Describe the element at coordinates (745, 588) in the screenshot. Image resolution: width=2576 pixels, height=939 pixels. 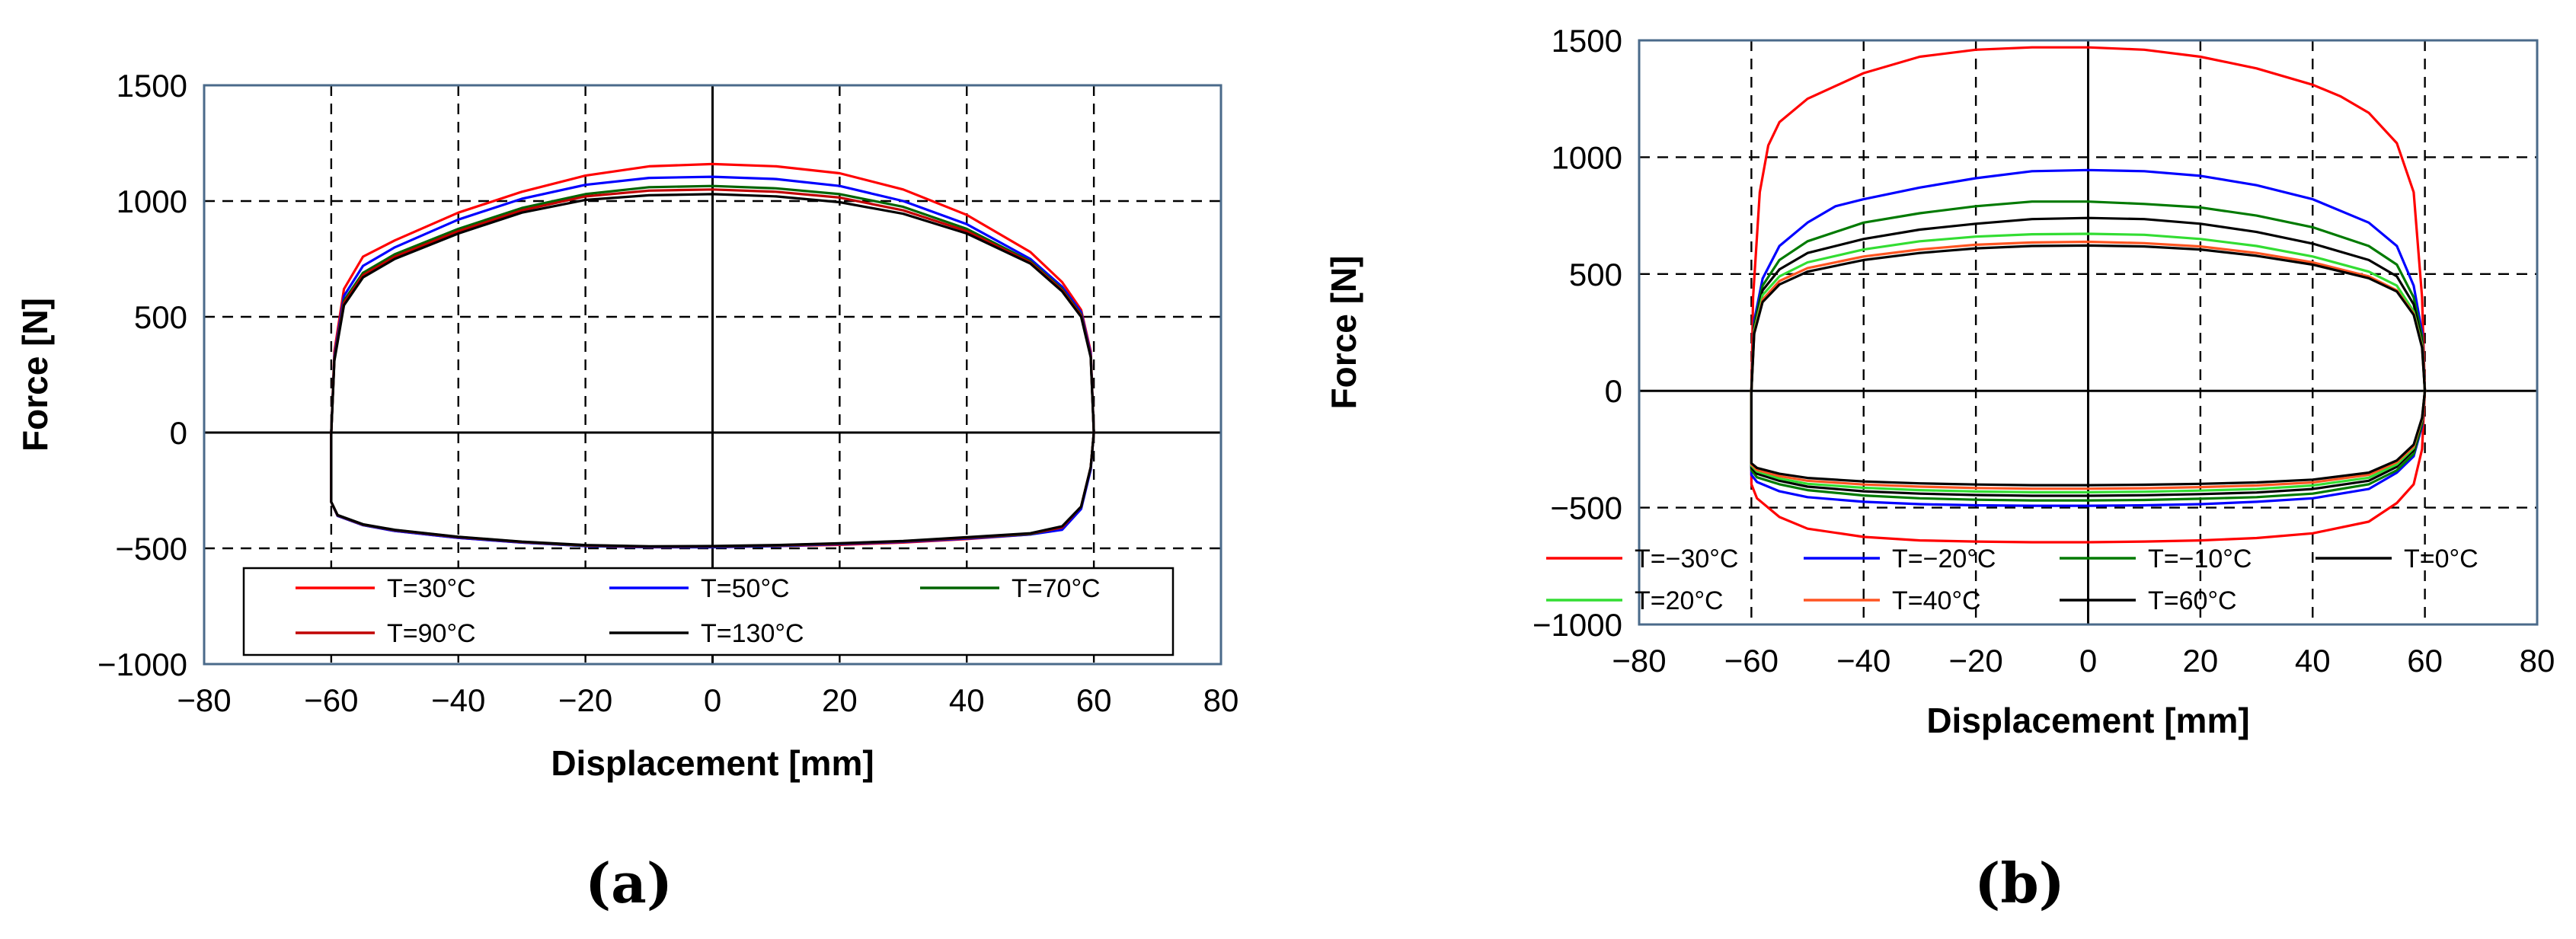
I see `legend-label-2: T=50°C` at that location.